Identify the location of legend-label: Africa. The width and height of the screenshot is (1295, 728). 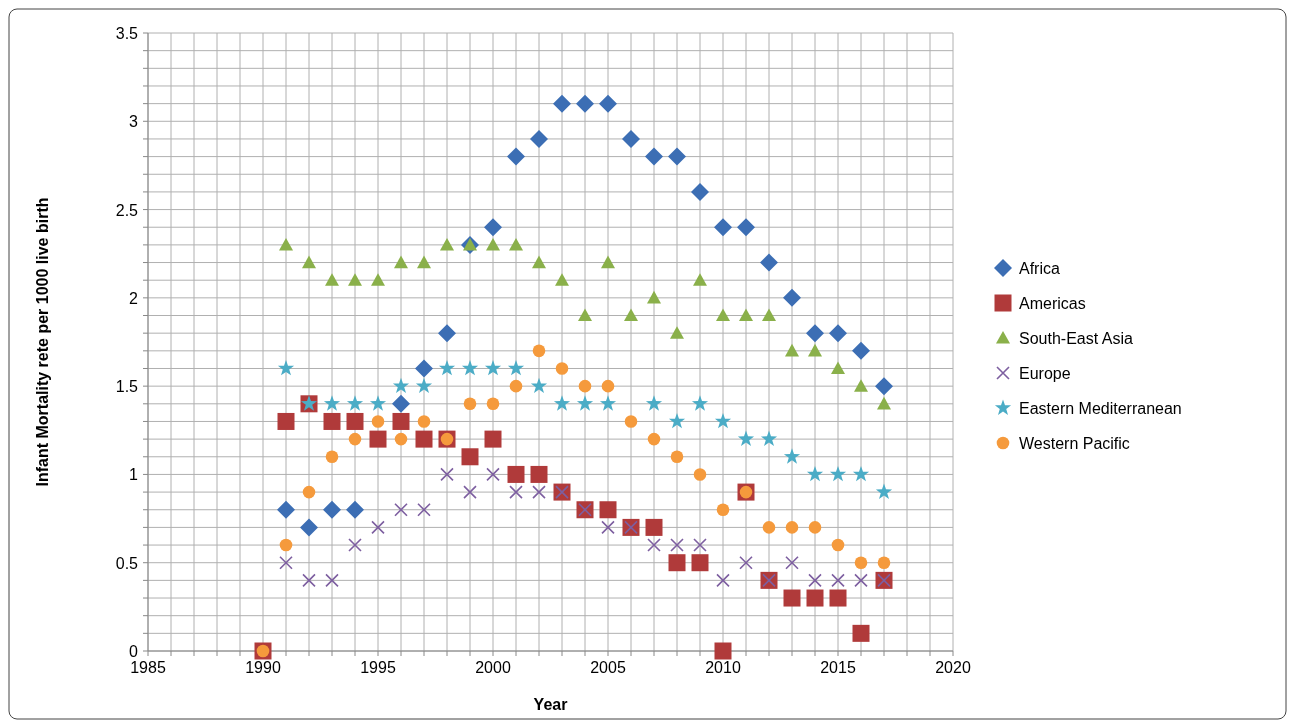
(1039, 268).